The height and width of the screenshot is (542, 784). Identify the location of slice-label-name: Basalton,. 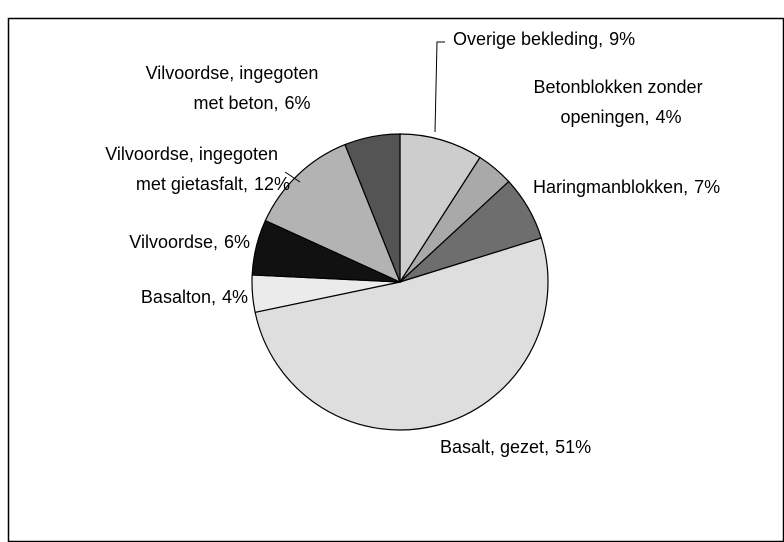
(178, 297).